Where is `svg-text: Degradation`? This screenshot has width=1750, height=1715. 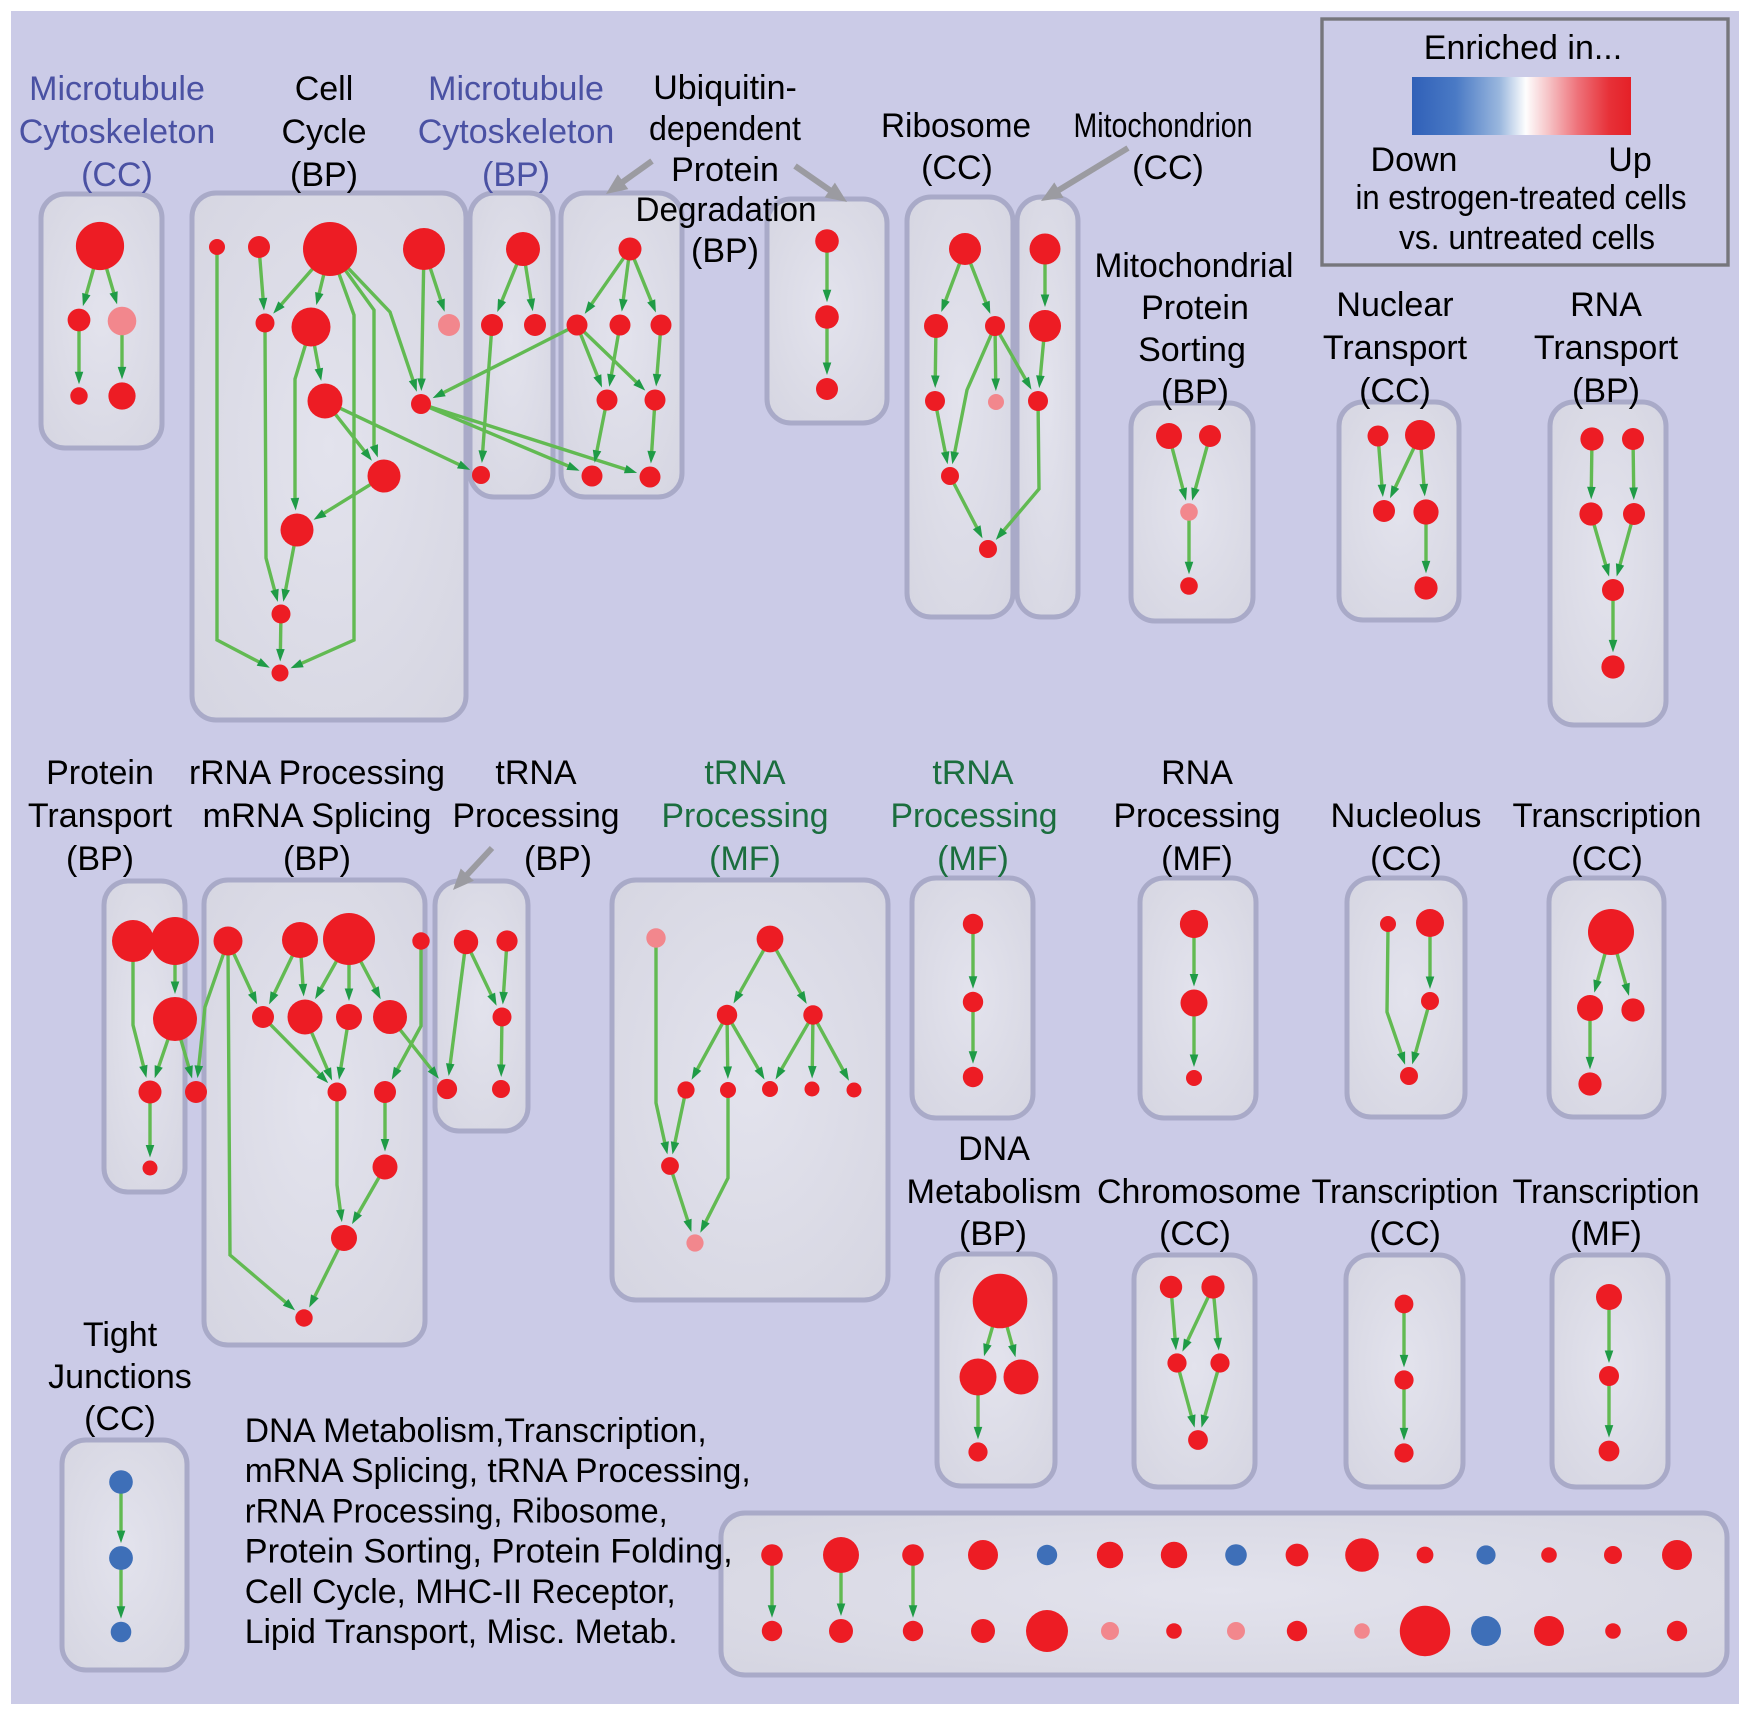 svg-text: Degradation is located at coordinates (726, 210).